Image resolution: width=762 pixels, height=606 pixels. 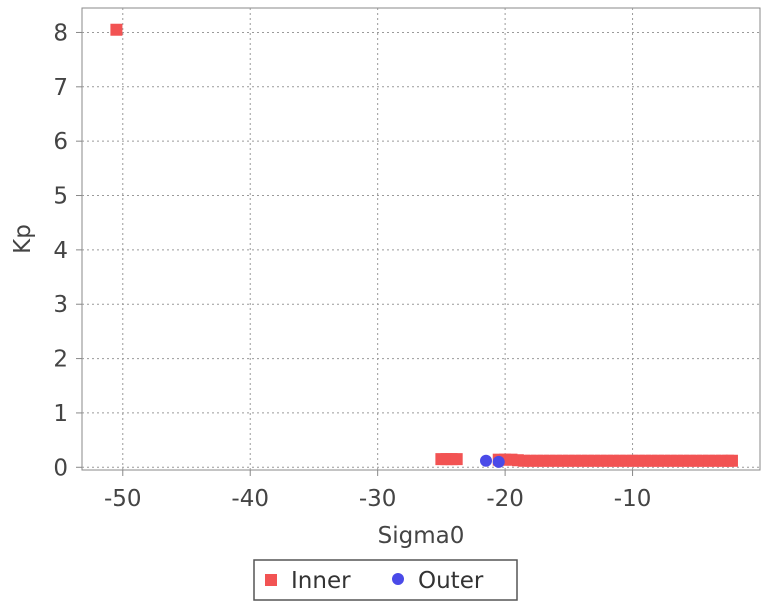 What do you see at coordinates (123, 499) in the screenshot?
I see `x-tick-label: -50` at bounding box center [123, 499].